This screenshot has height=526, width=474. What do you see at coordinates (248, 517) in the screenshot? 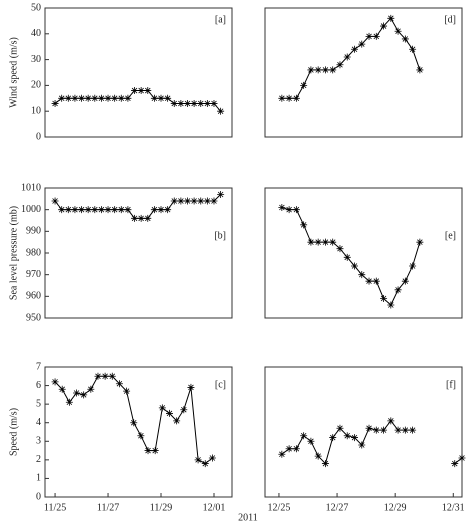
I see `x-axis-label: 2011` at bounding box center [248, 517].